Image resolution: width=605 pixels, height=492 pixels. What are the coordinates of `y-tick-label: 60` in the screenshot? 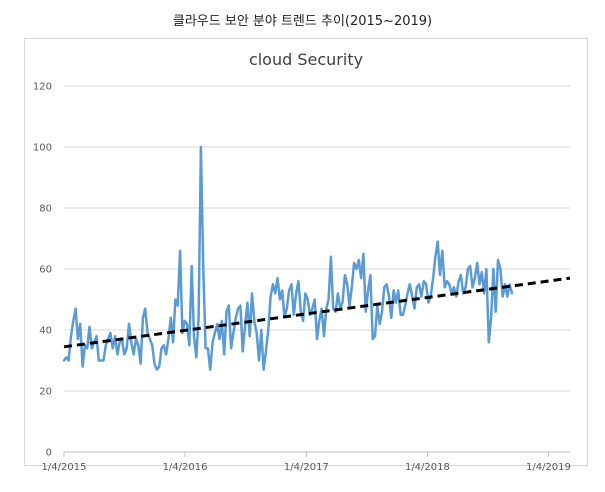 It's located at (45, 270).